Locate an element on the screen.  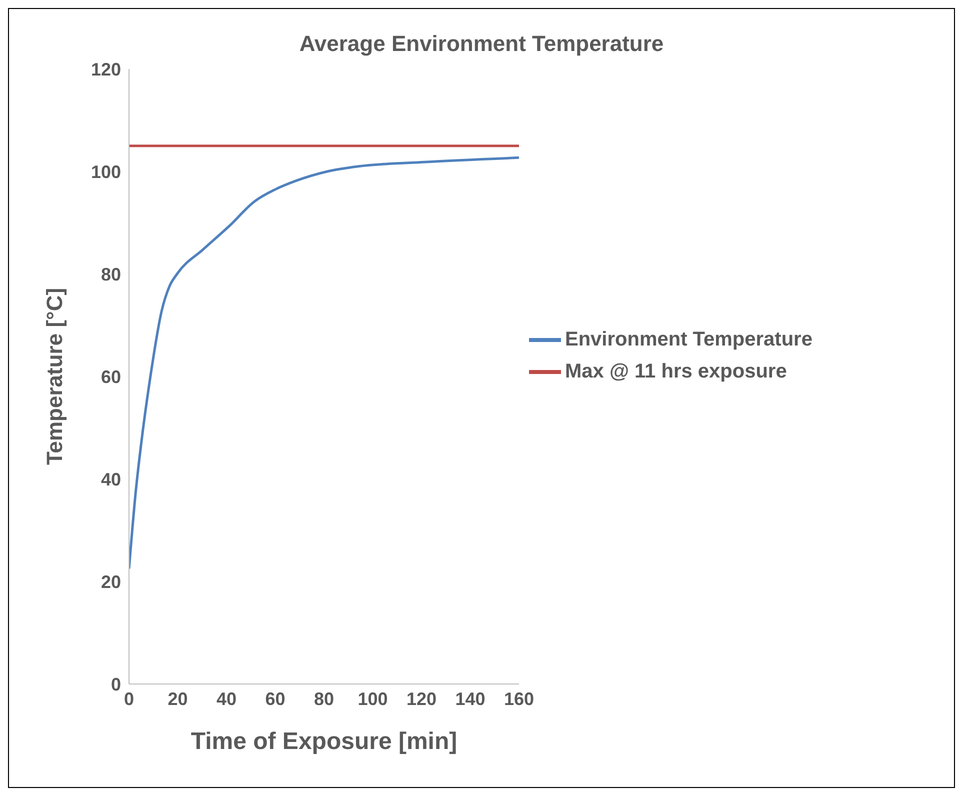
chart-title: Average Environment Temperature is located at coordinates (481, 44).